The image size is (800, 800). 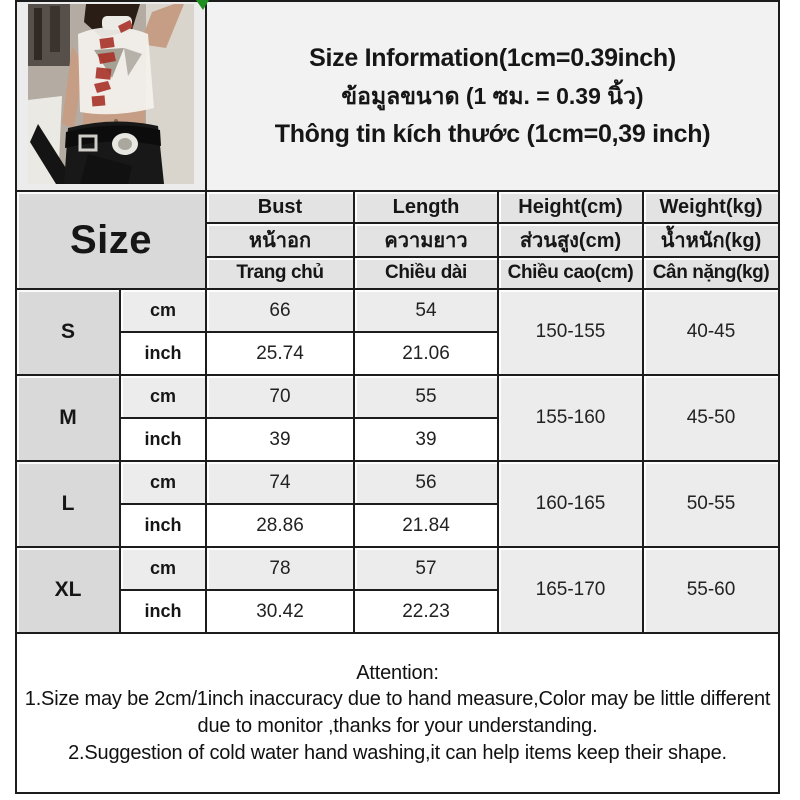 I want to click on size-label-m: M, so click(x=68, y=418).